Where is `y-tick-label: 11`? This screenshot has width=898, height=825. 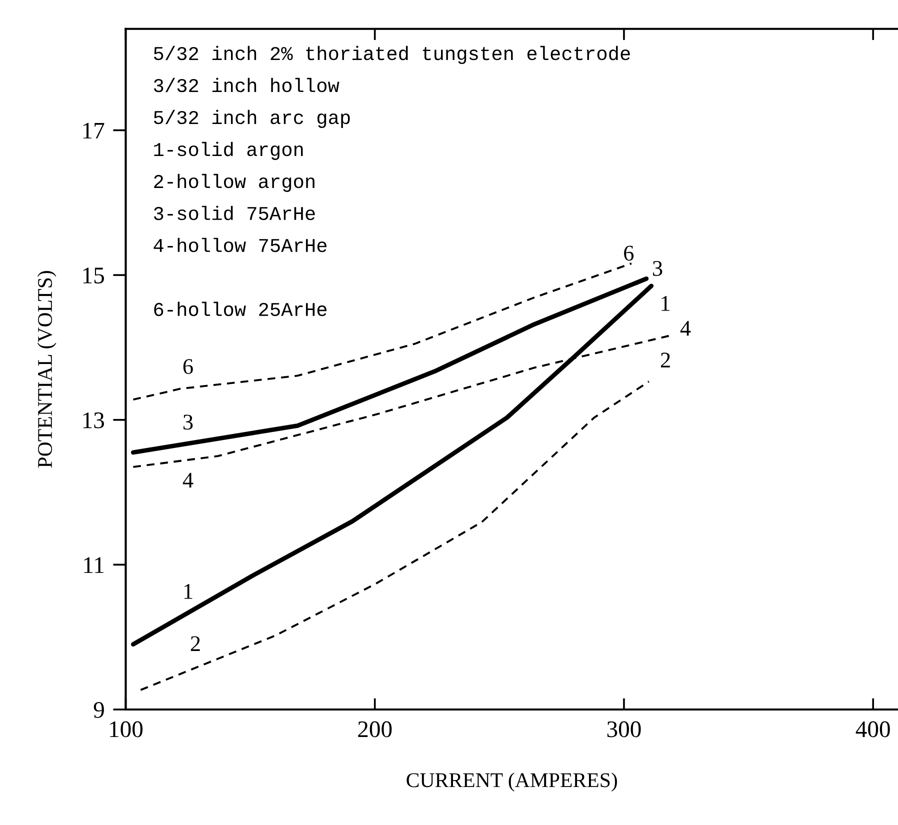
y-tick-label: 11 is located at coordinates (94, 565).